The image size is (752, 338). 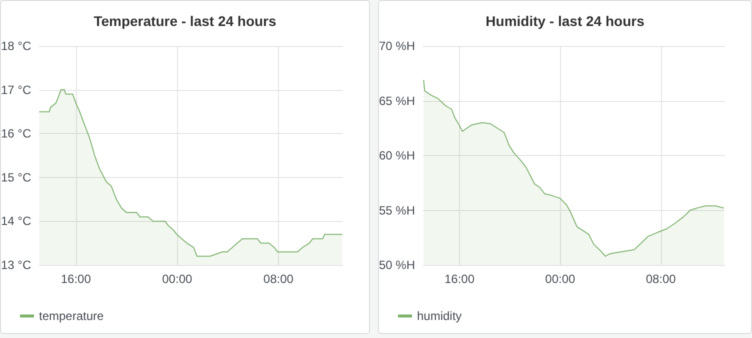 I want to click on legend-label: temperature, so click(x=71, y=316).